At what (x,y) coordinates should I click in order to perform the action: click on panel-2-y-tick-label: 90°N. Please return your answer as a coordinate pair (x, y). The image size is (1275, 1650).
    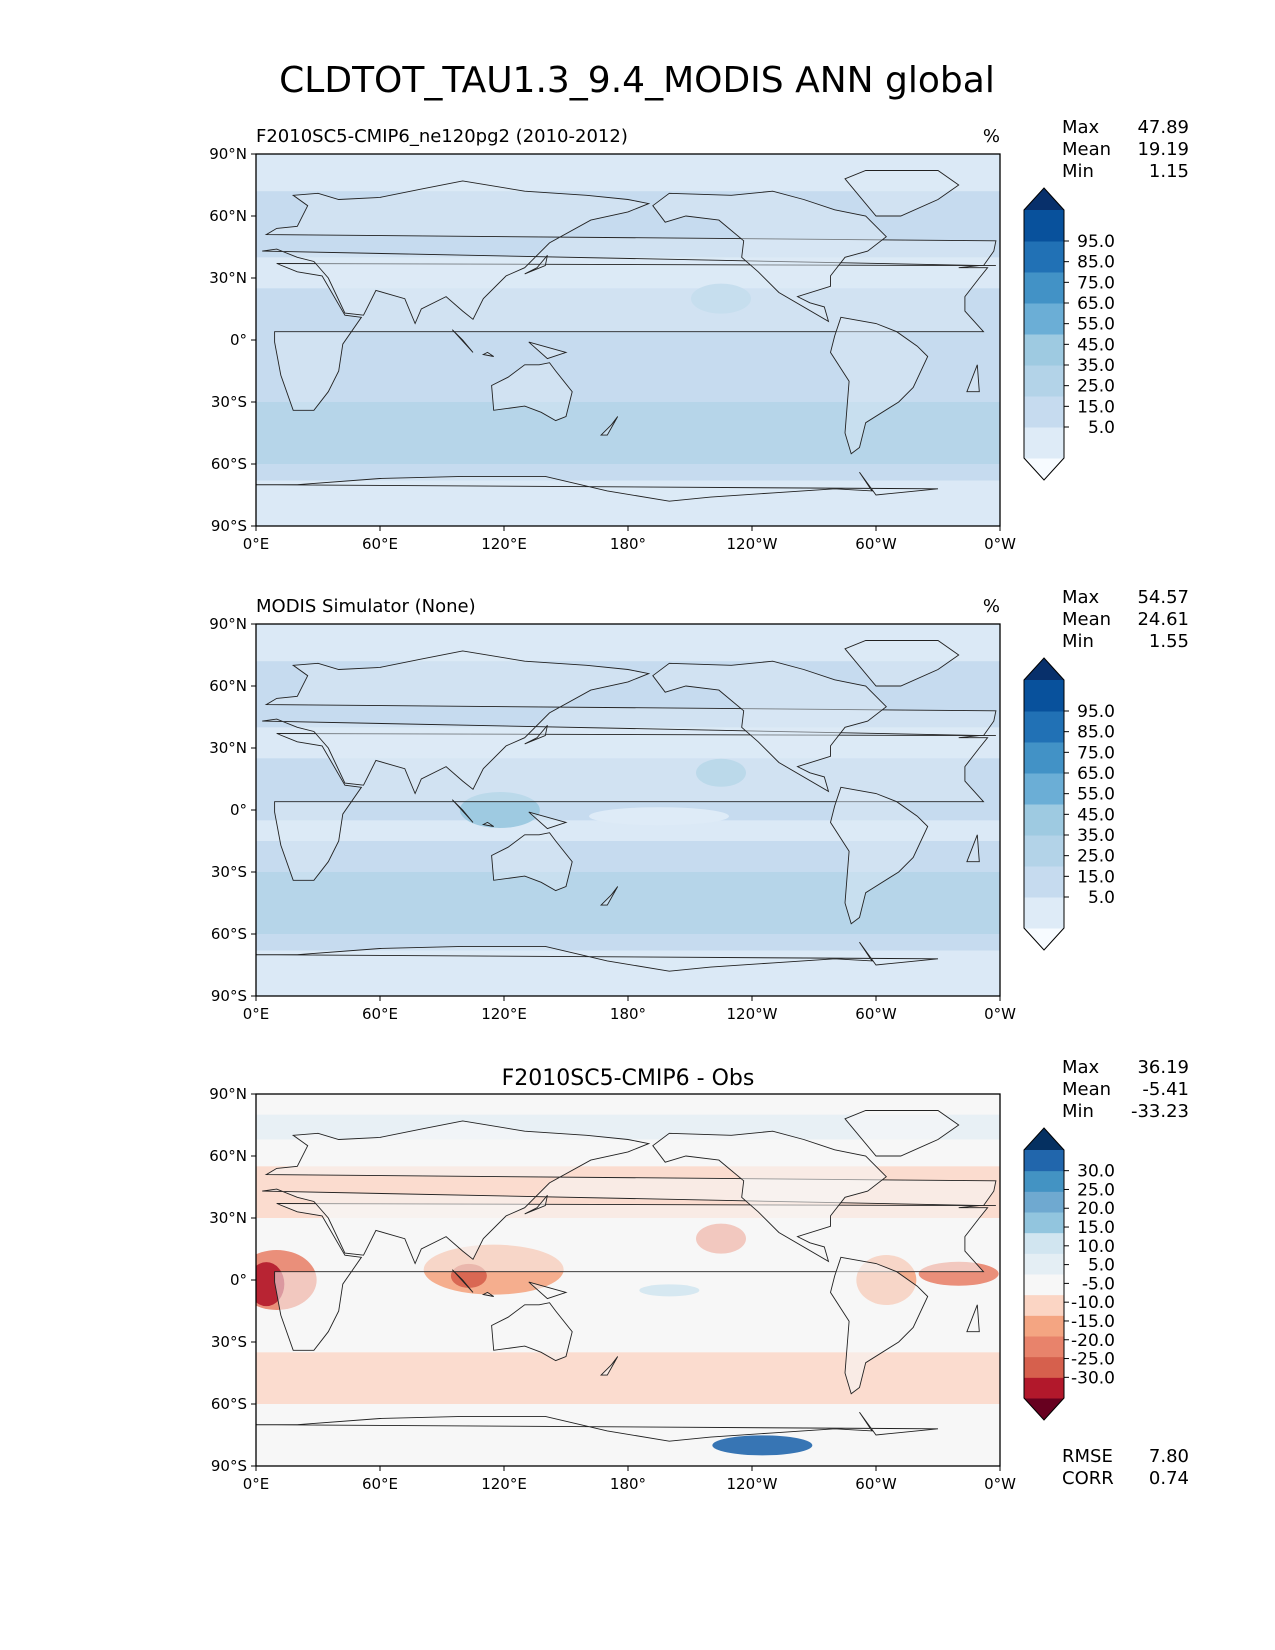
    Looking at the image, I should click on (228, 624).